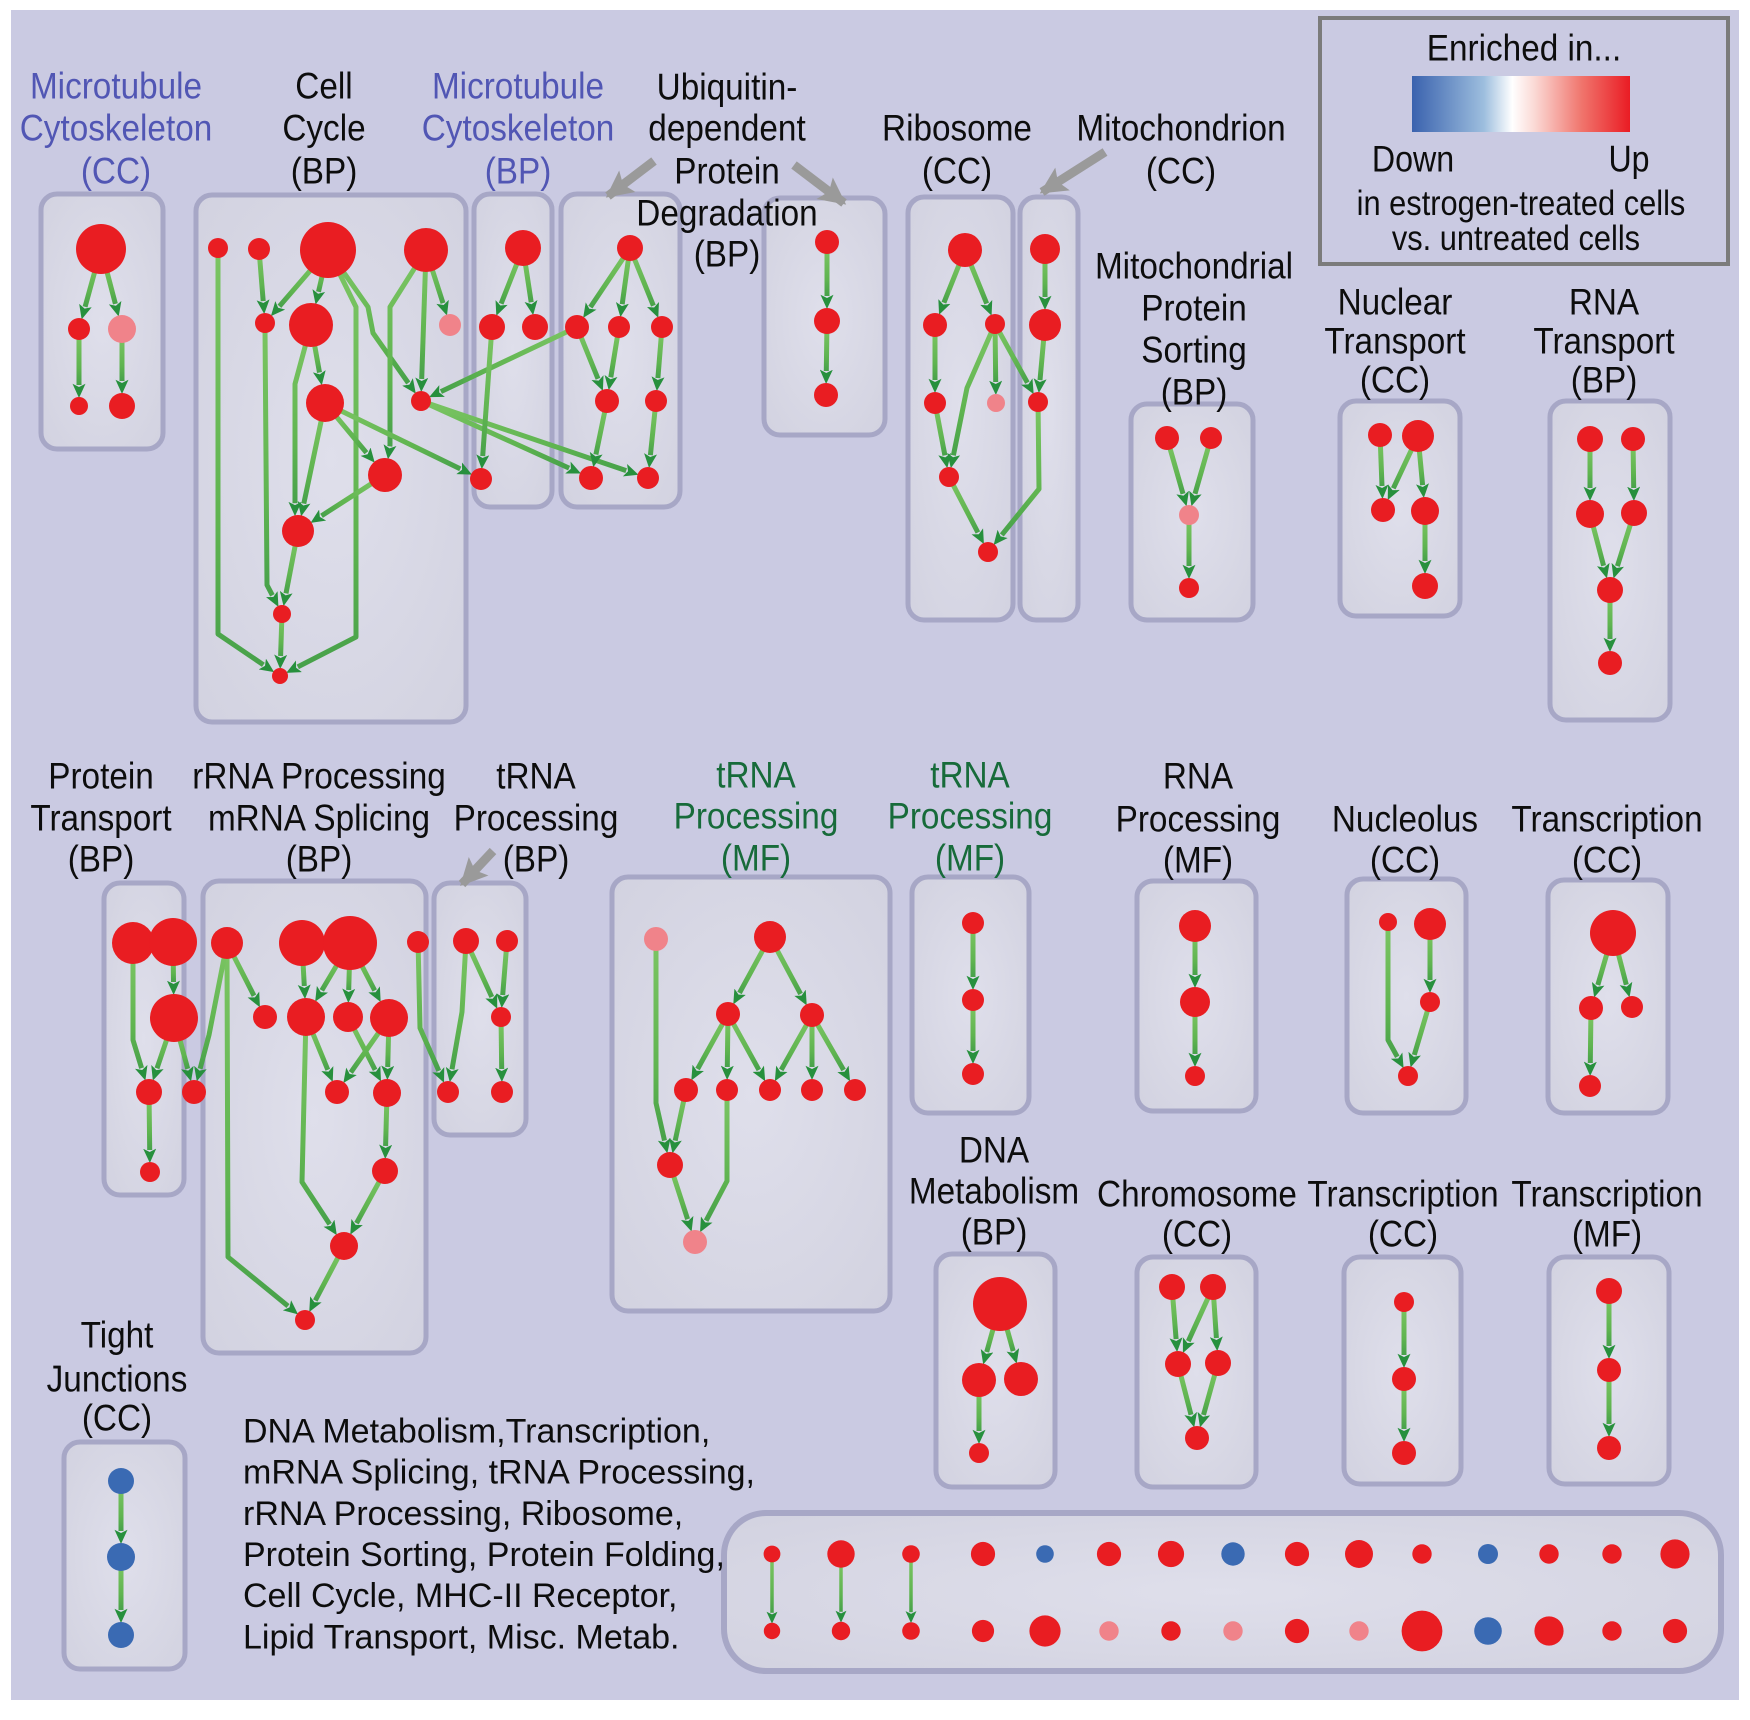 The width and height of the screenshot is (1750, 1720). I want to click on svg-text: rRNA Processing, Ribosome,, so click(463, 1514).